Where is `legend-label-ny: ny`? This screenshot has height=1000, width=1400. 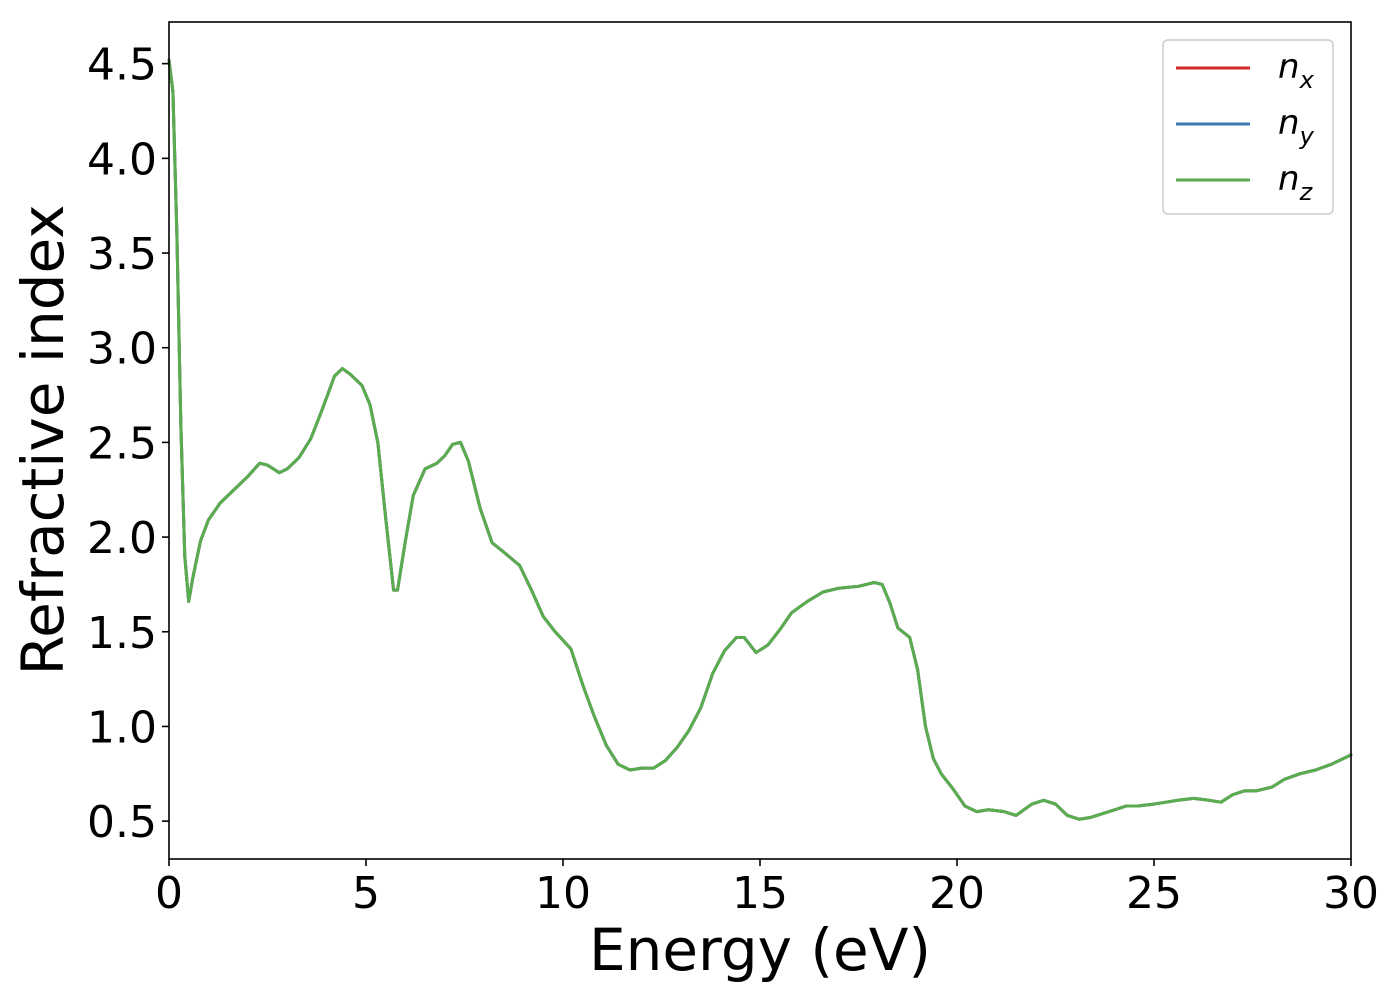
legend-label-ny: ny is located at coordinates (1296, 126).